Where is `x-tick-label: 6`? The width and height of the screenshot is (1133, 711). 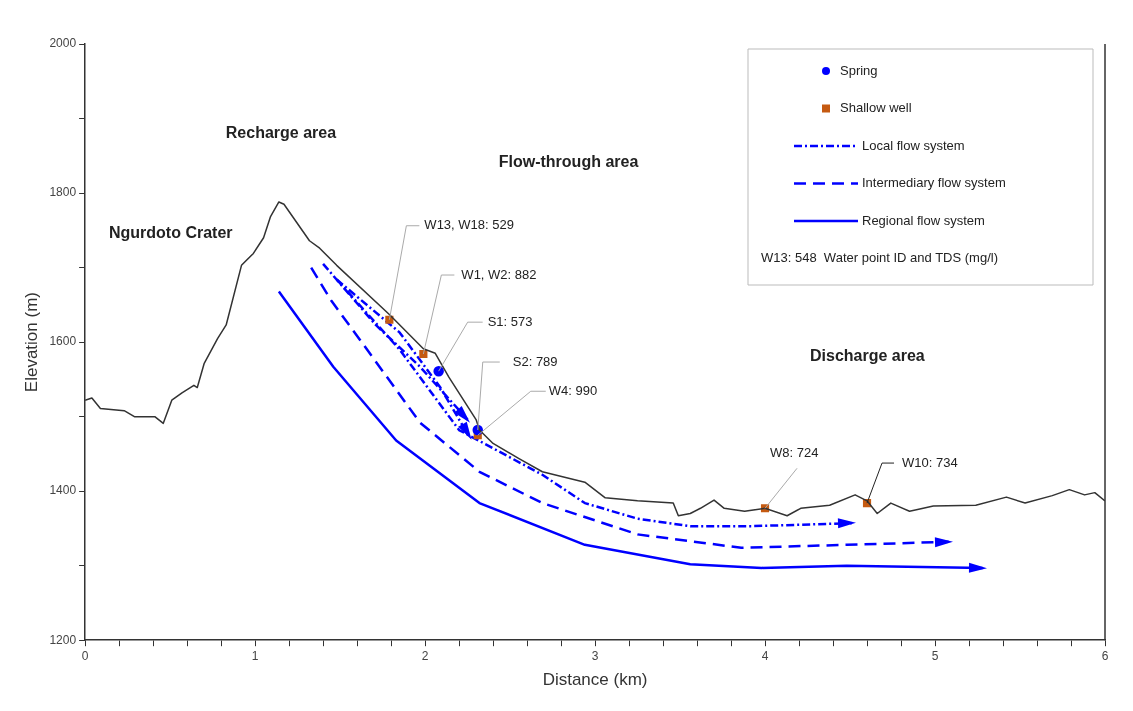
x-tick-label: 6 is located at coordinates (1105, 655).